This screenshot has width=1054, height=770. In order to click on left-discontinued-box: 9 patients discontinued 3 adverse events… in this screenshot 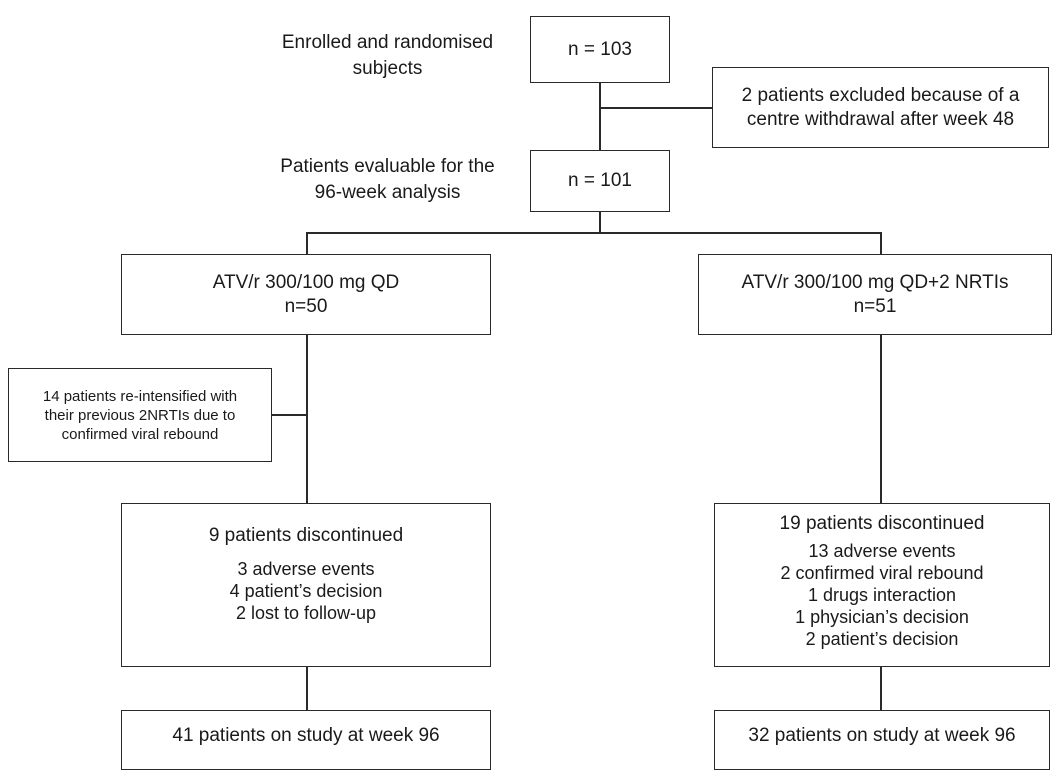, I will do `click(306, 585)`.